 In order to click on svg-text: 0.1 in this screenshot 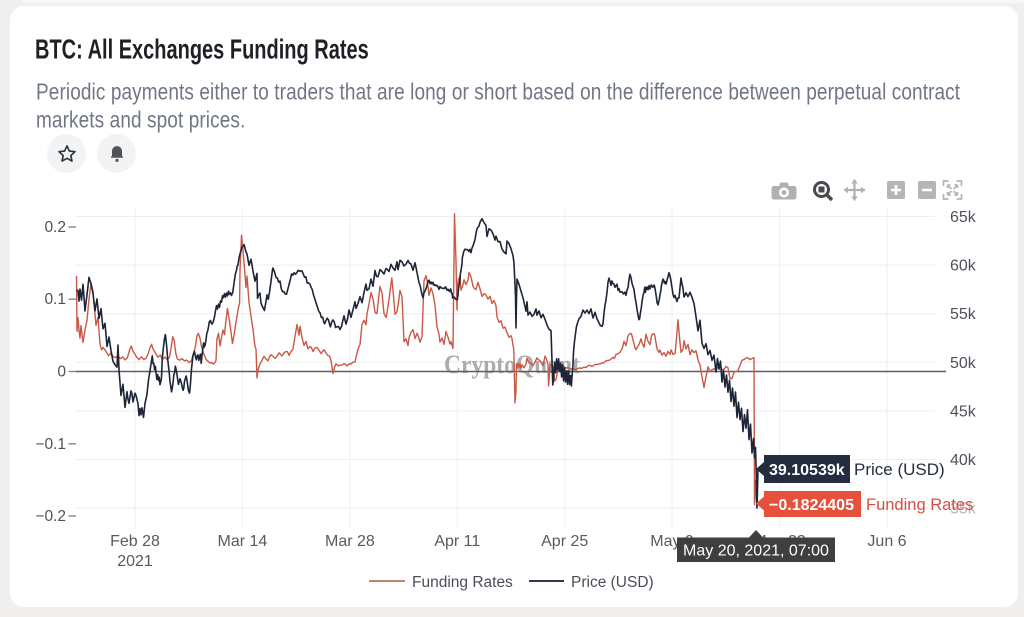, I will do `click(55, 299)`.